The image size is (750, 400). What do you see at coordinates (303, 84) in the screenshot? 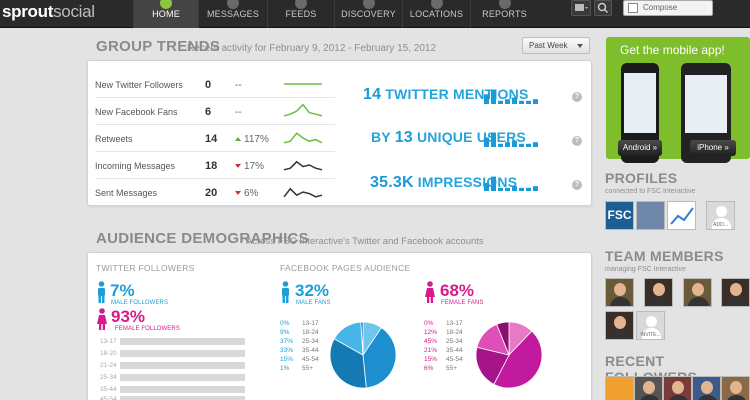
I see `sparkline-twitter-followers` at bounding box center [303, 84].